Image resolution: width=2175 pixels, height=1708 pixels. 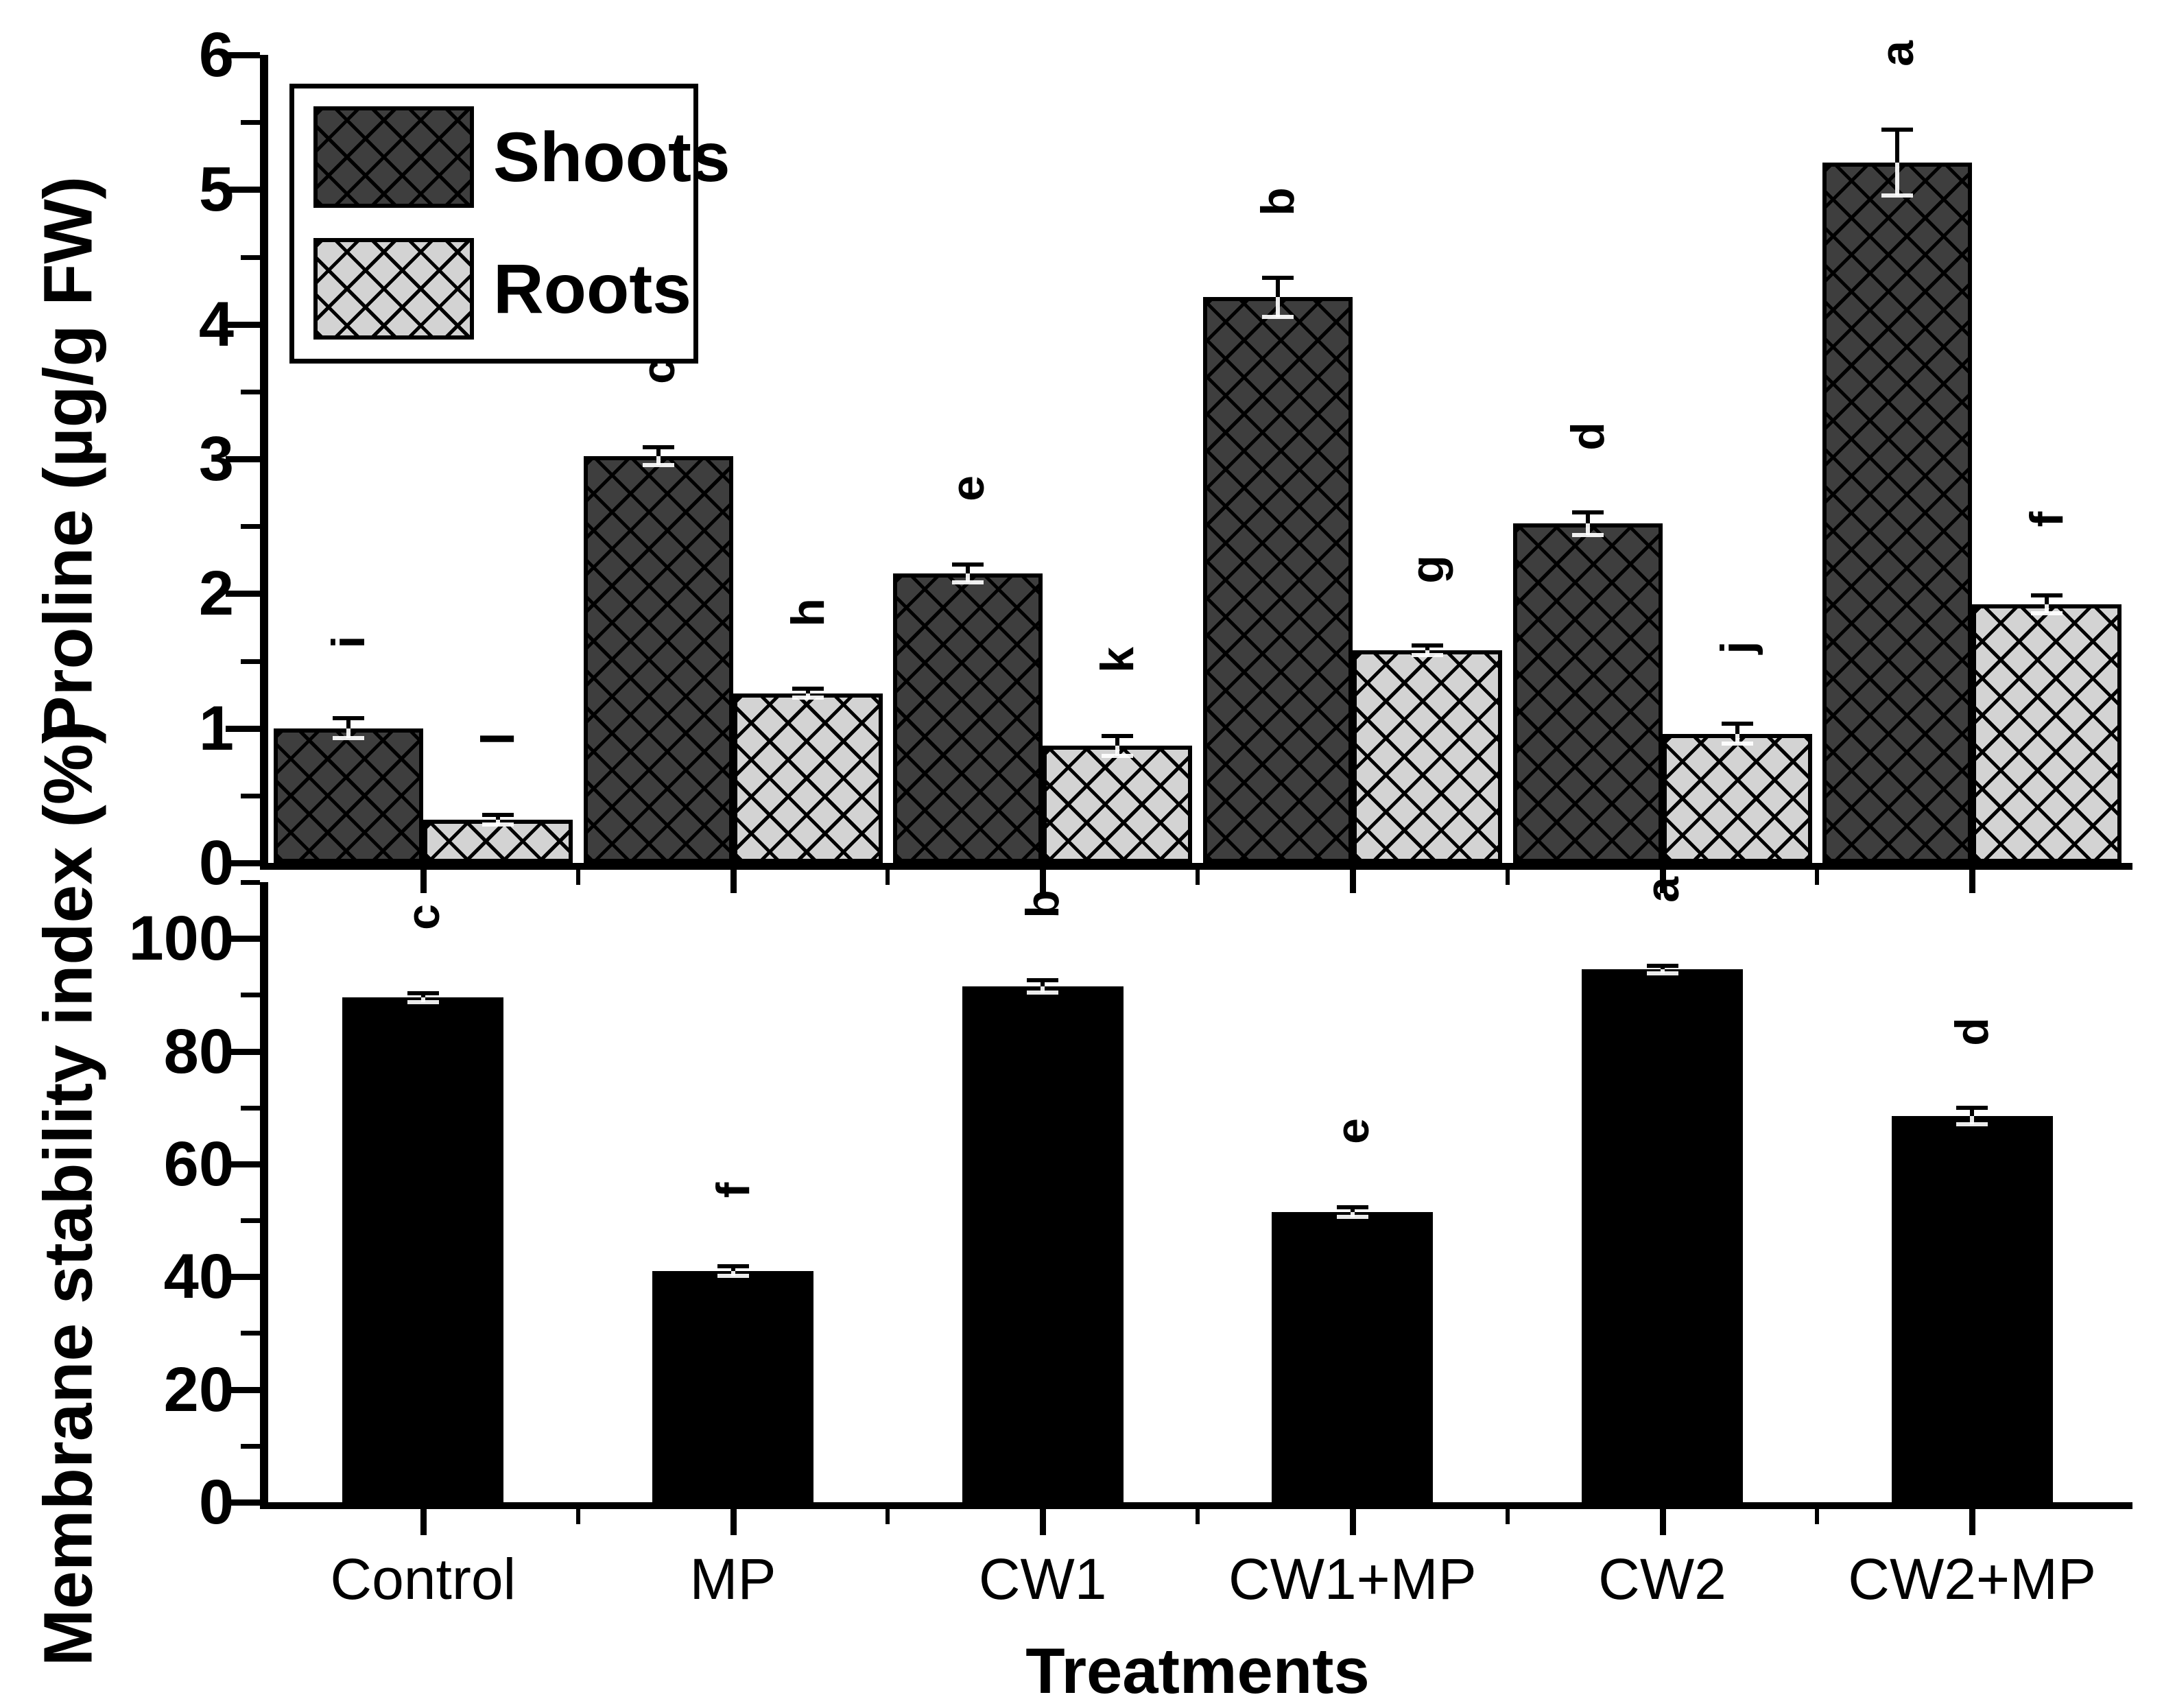 I want to click on bar-roots-MP, so click(x=808, y=778).